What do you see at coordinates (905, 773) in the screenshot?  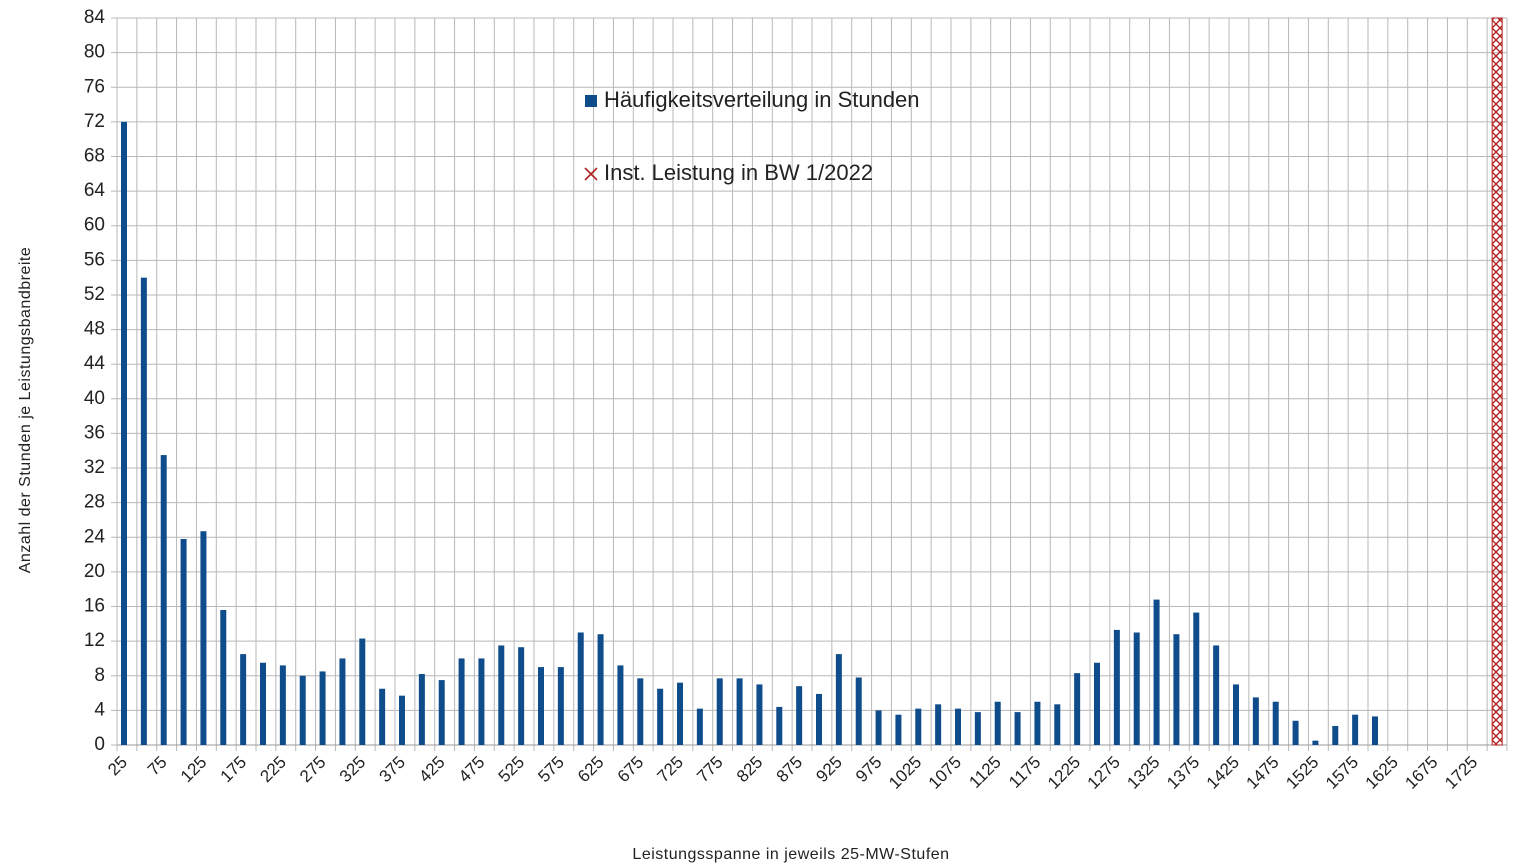 I see `x-tick-label: 1025` at bounding box center [905, 773].